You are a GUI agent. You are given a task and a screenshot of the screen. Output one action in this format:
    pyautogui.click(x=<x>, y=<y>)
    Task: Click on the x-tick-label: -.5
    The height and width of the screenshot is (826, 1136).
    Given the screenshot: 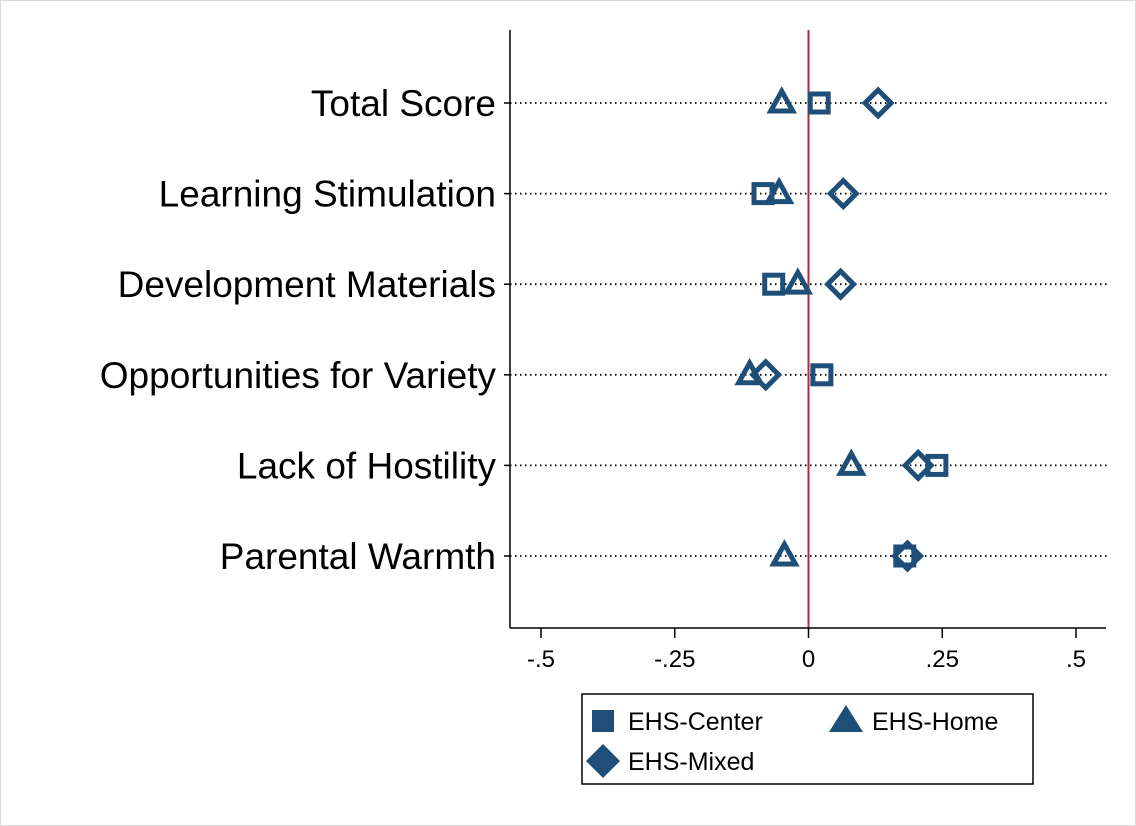 What is the action you would take?
    pyautogui.click(x=541, y=659)
    